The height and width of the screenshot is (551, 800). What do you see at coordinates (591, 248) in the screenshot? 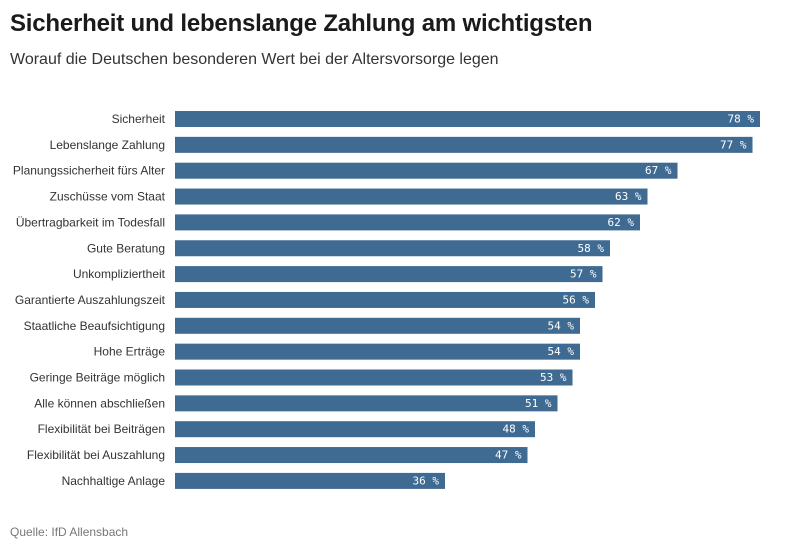
I see `bar-value-label: 58 %` at bounding box center [591, 248].